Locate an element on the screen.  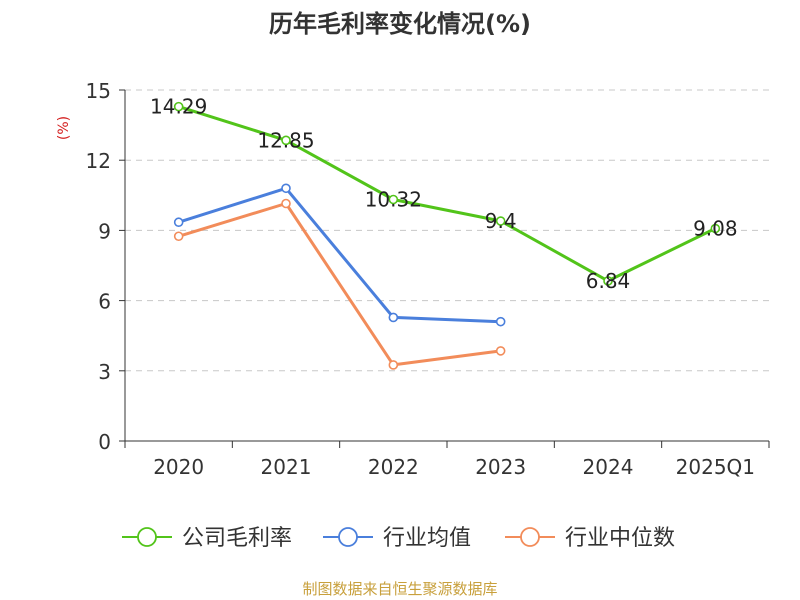
data-label: 6.84 is located at coordinates (608, 281).